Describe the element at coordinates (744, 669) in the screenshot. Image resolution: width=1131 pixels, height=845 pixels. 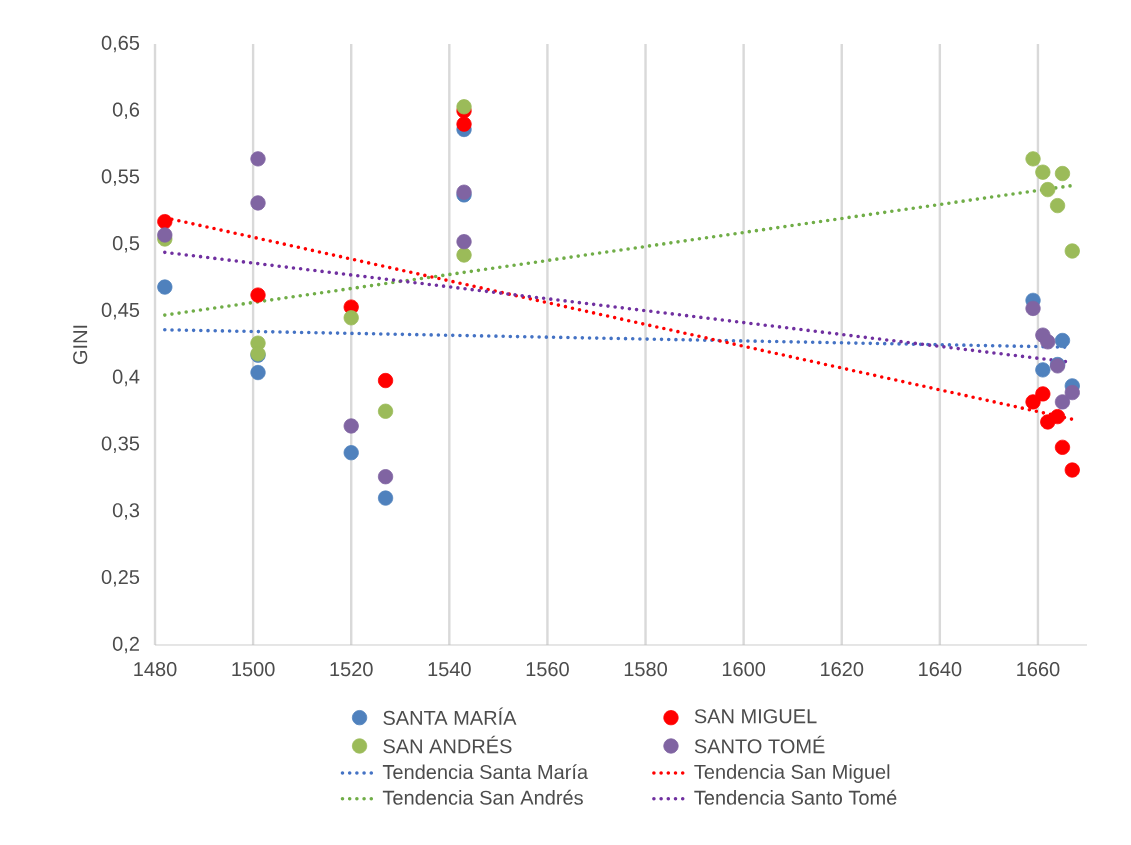
I see `x-tick-label: 1600` at that location.